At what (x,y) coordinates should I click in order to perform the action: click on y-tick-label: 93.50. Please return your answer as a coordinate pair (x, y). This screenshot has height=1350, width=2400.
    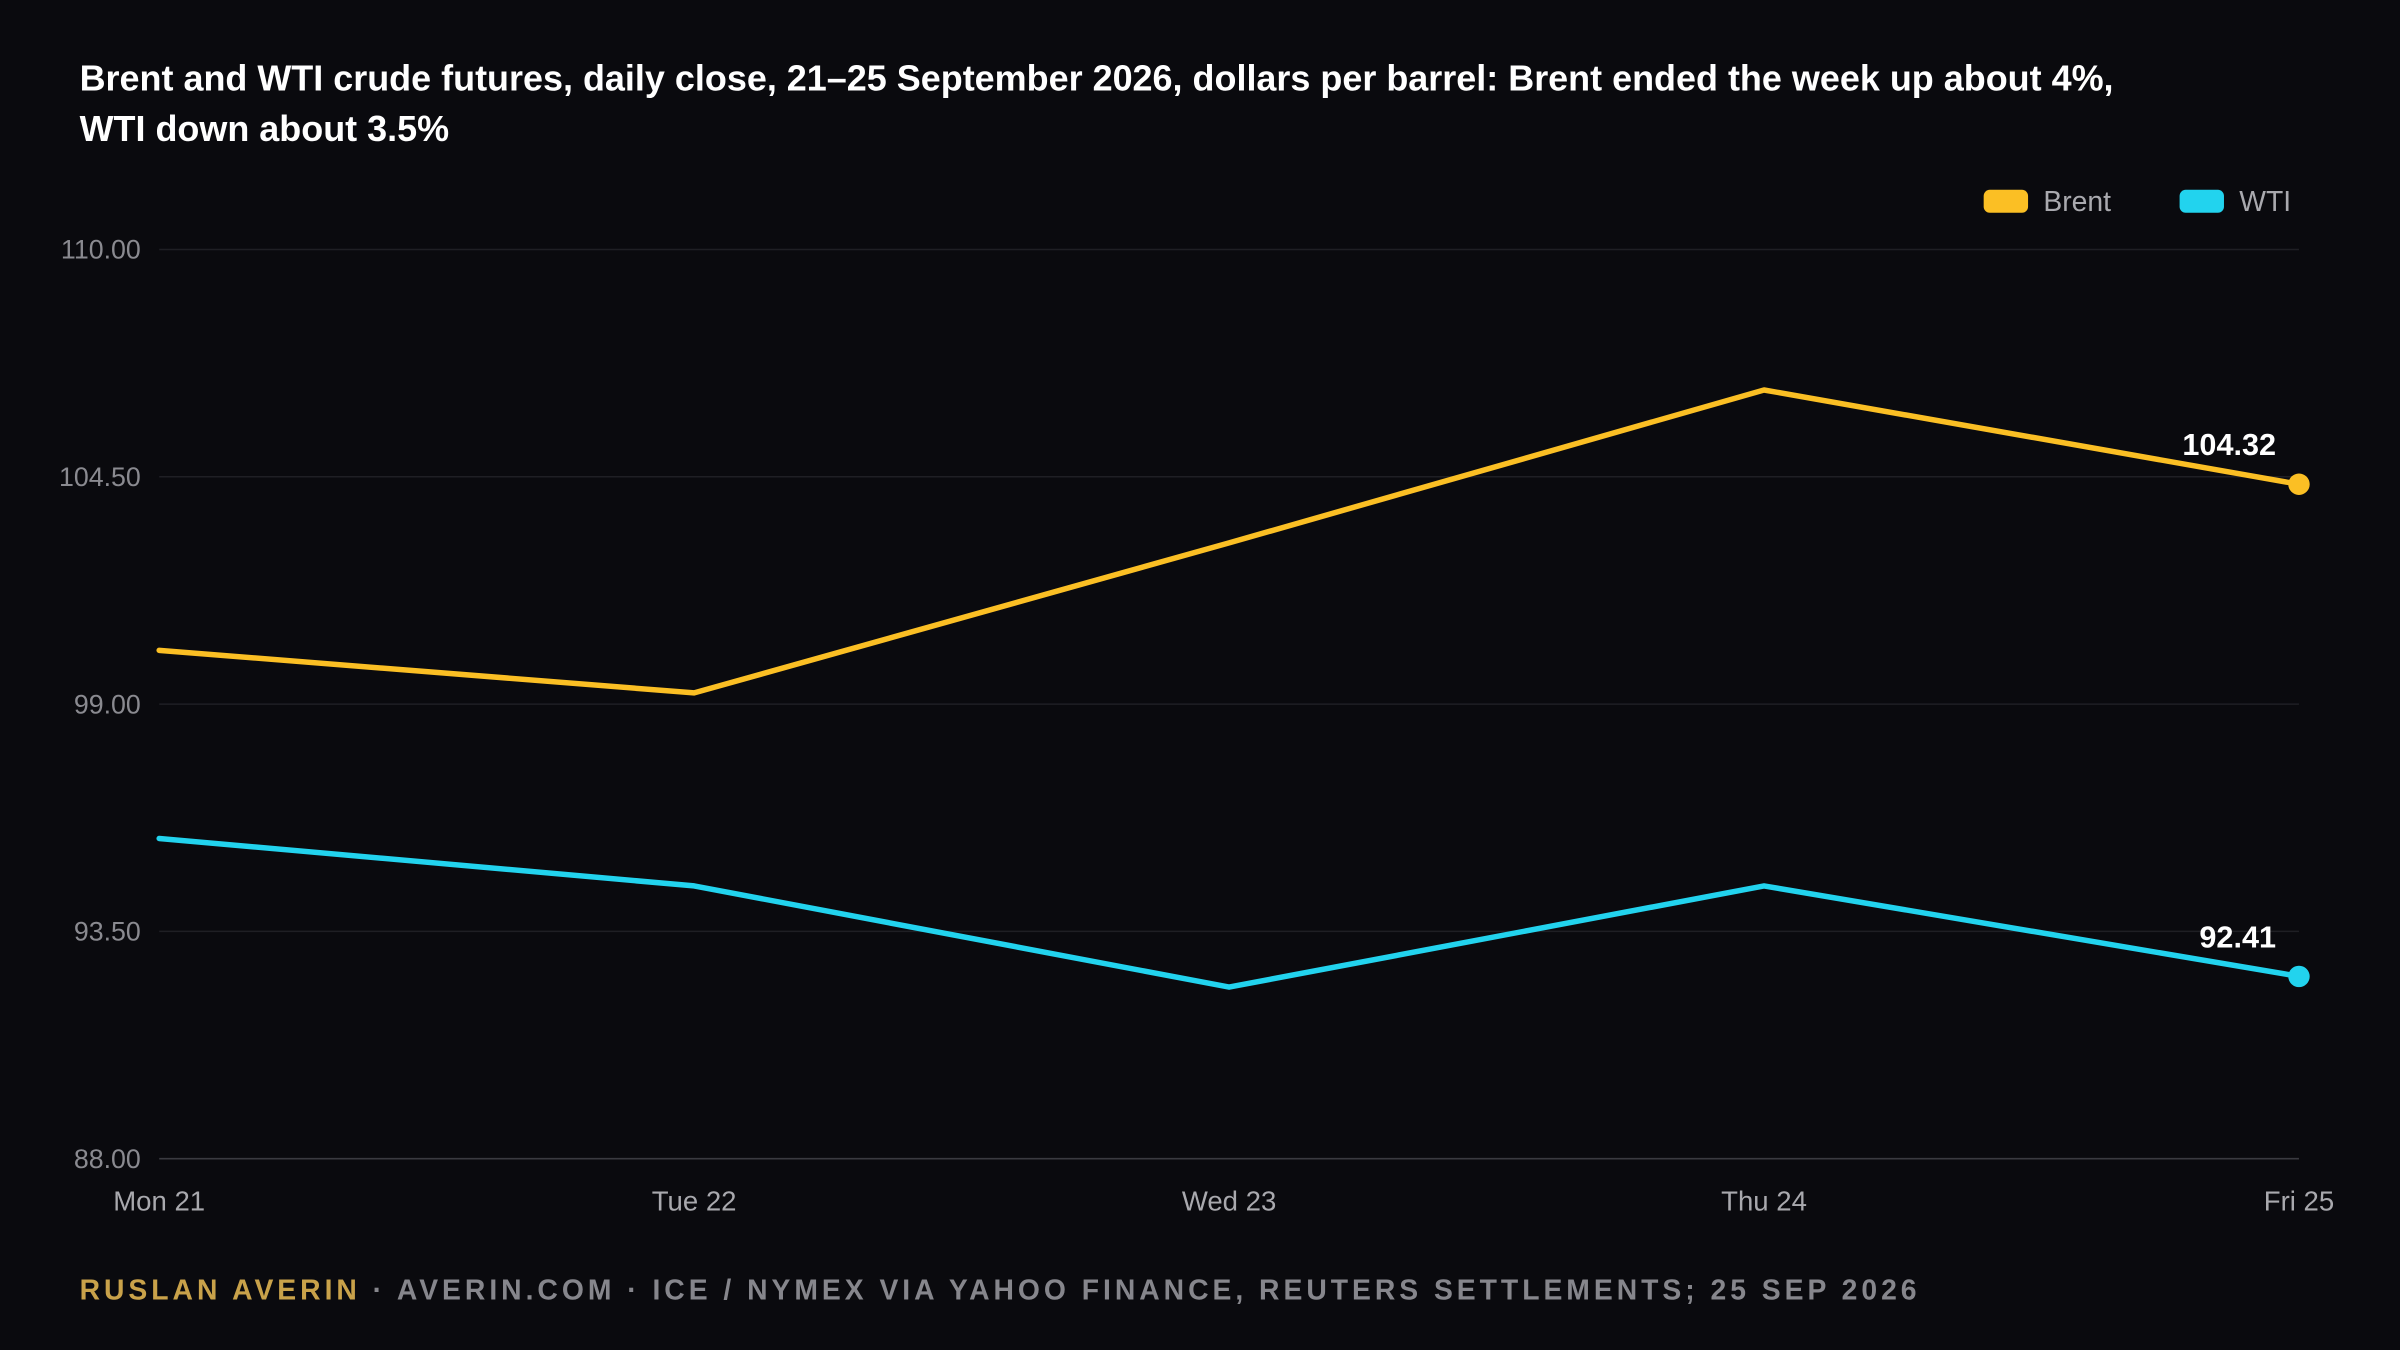
    Looking at the image, I should click on (107, 932).